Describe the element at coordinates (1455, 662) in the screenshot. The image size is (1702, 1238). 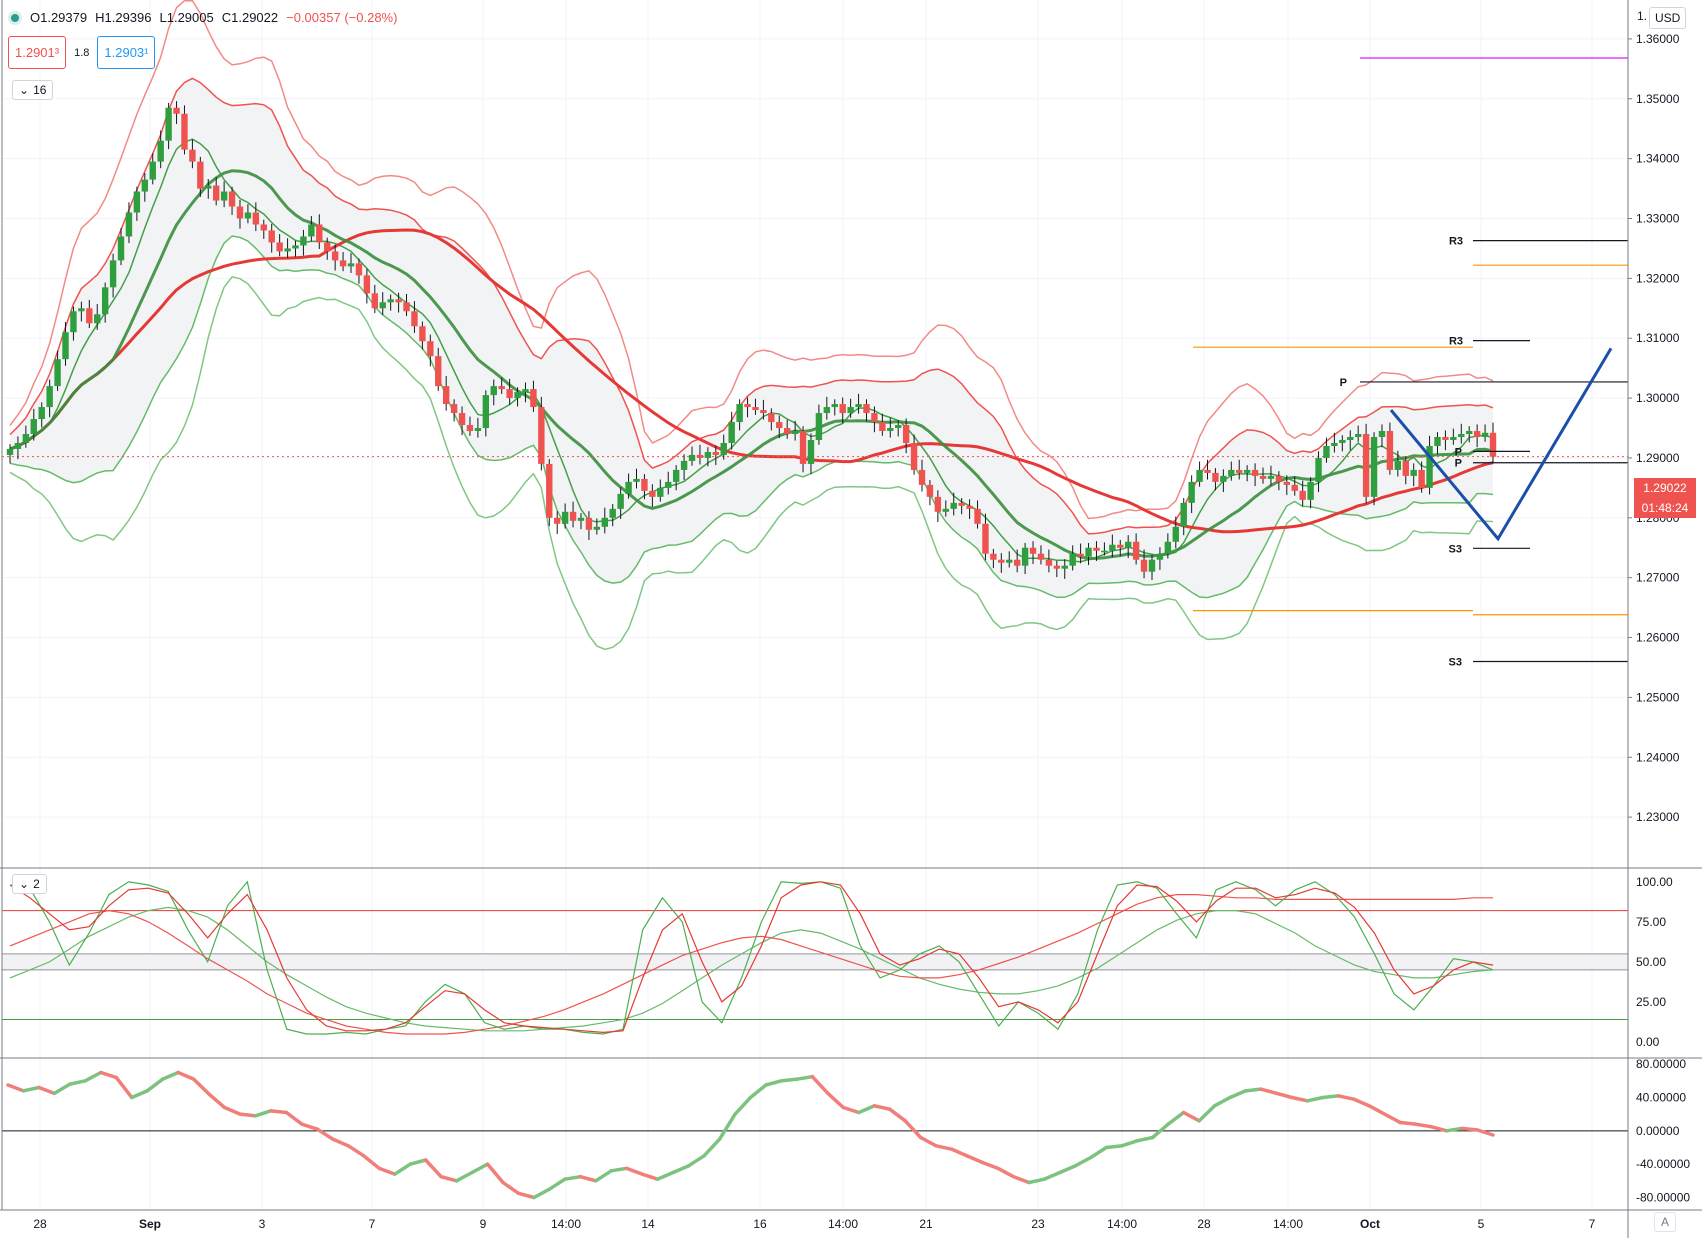
I see `pivot-label: S3` at that location.